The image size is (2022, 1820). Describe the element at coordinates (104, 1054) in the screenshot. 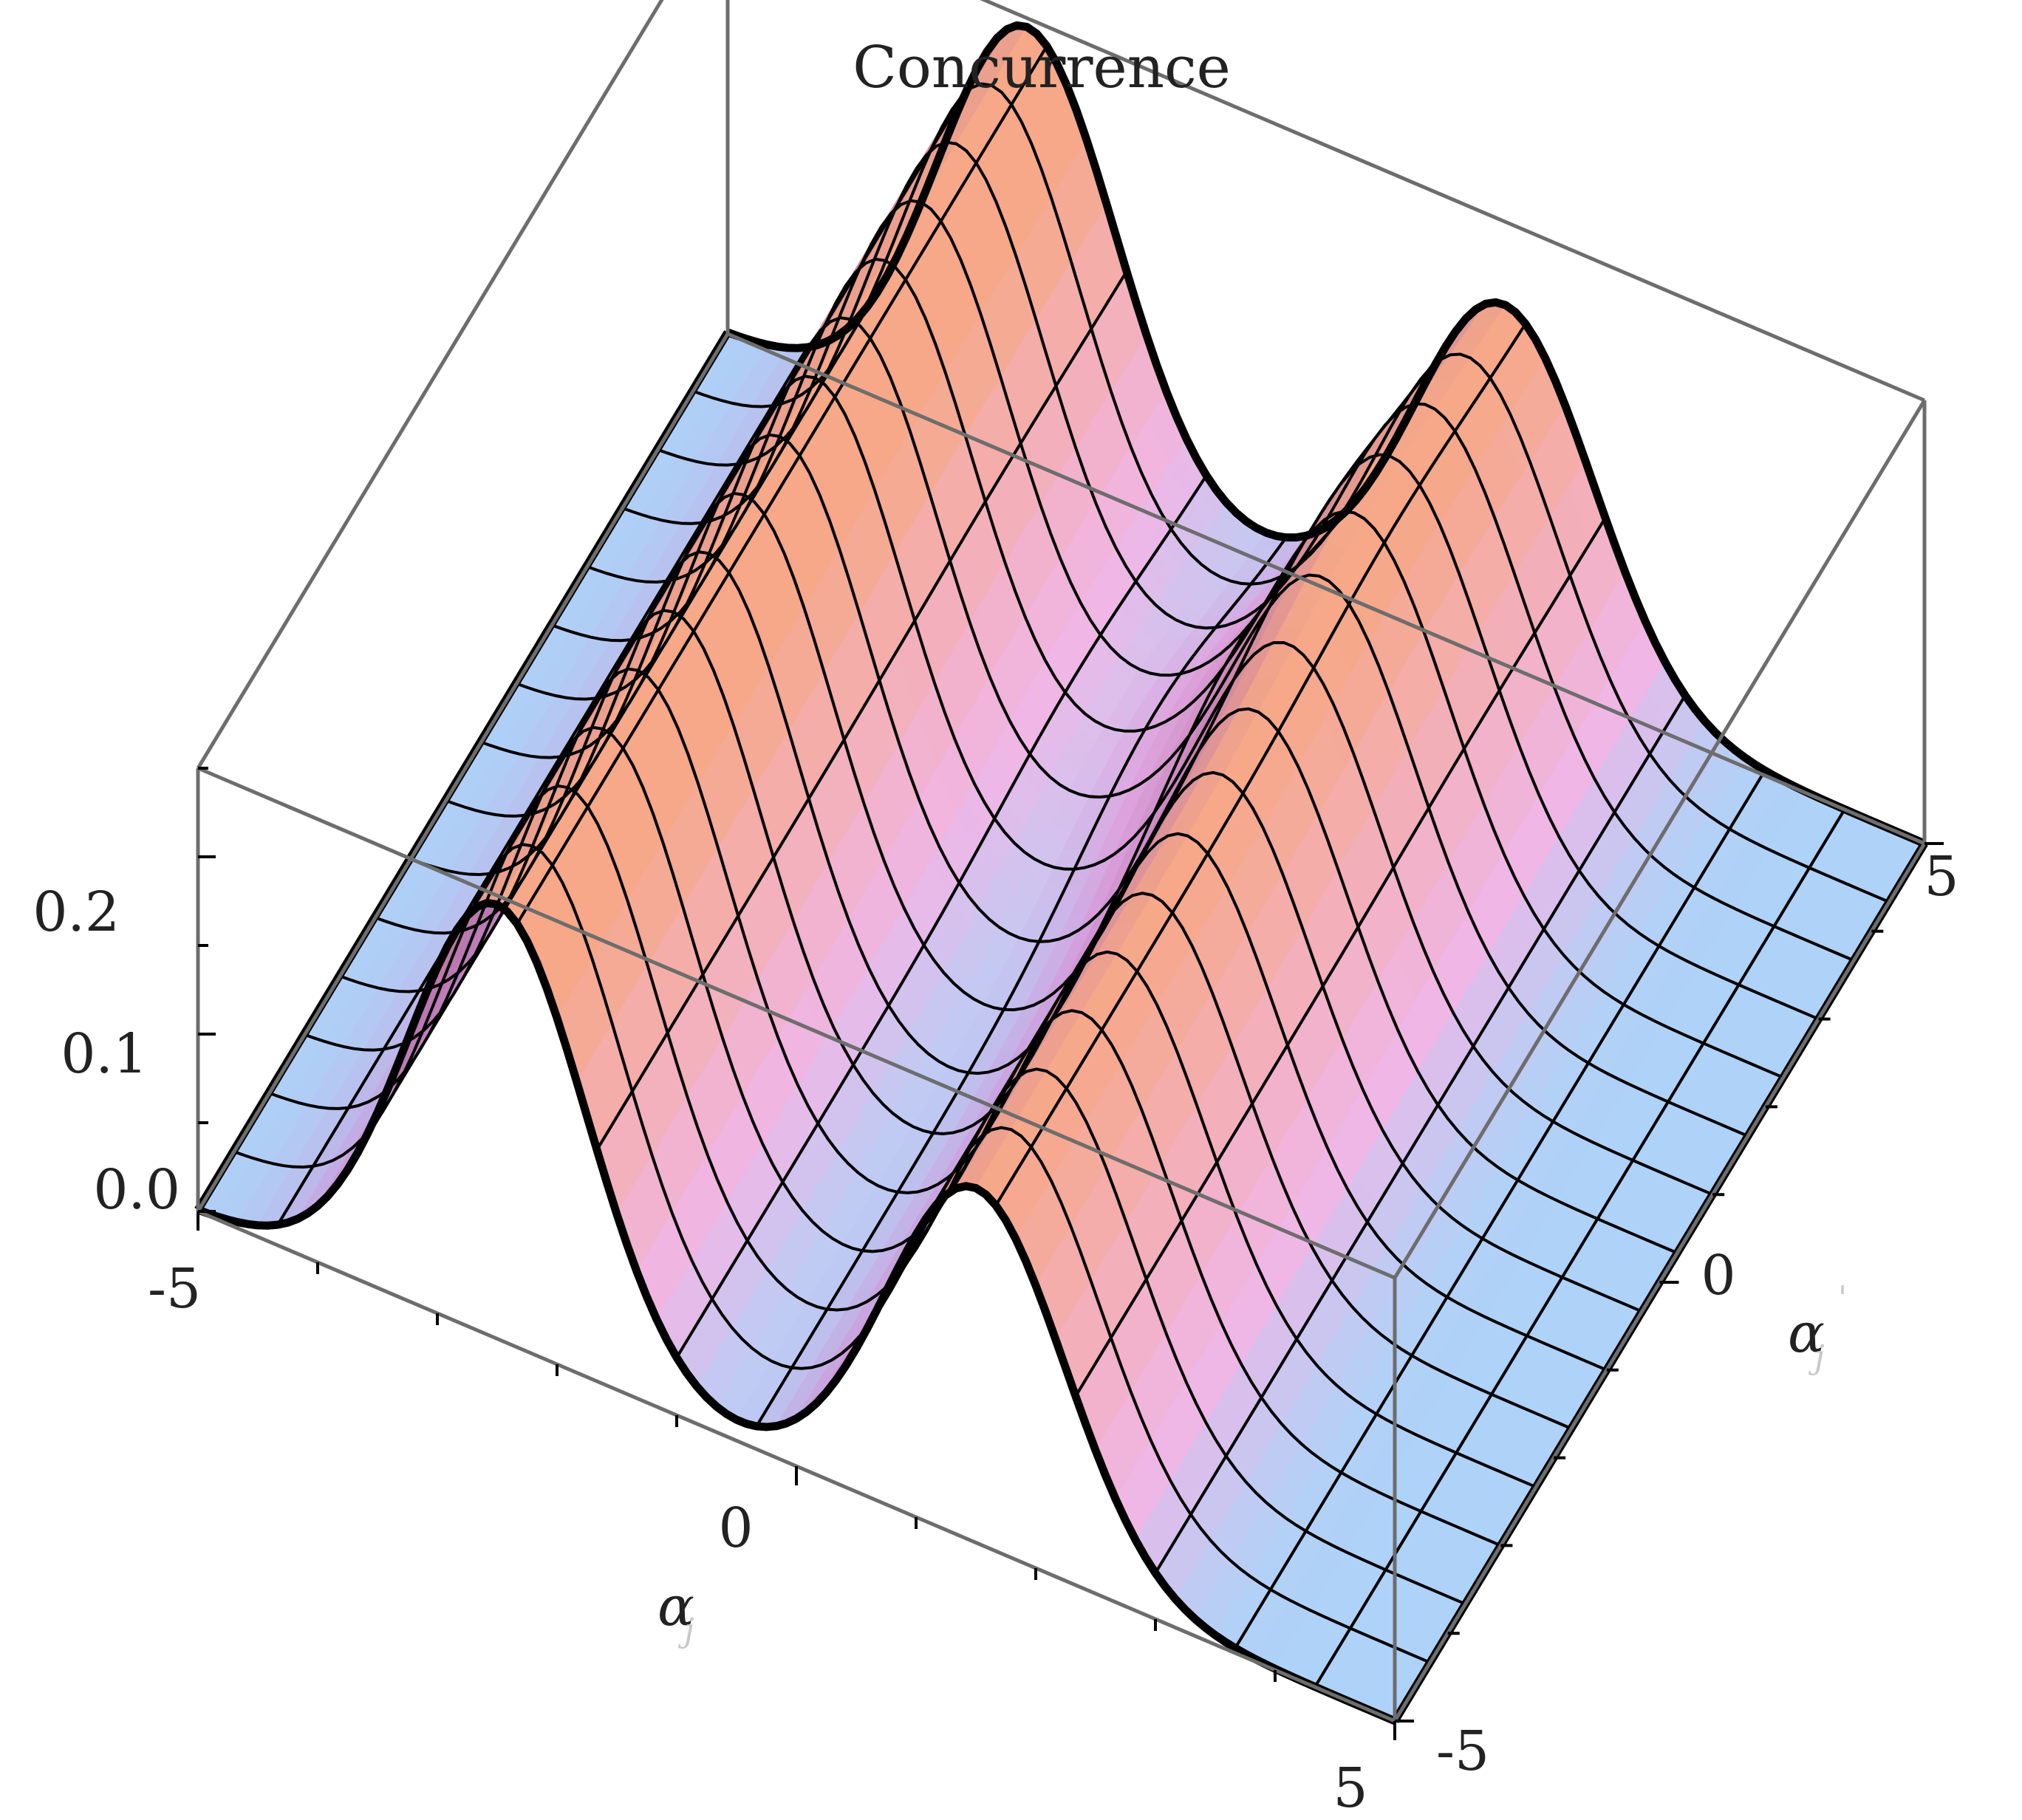

I see `z-tick-0.1: 0.1` at that location.